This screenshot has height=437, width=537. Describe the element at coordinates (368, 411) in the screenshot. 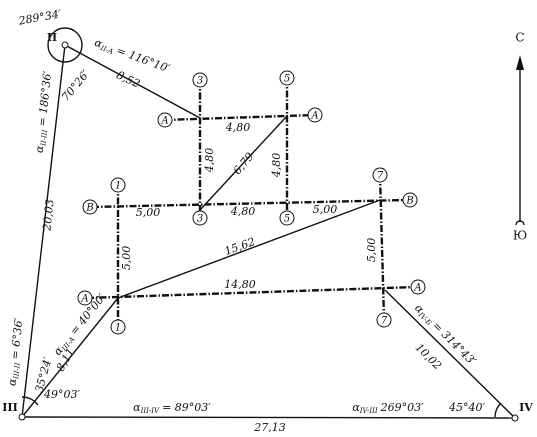

I see `bearing-sub: IV-III` at that location.